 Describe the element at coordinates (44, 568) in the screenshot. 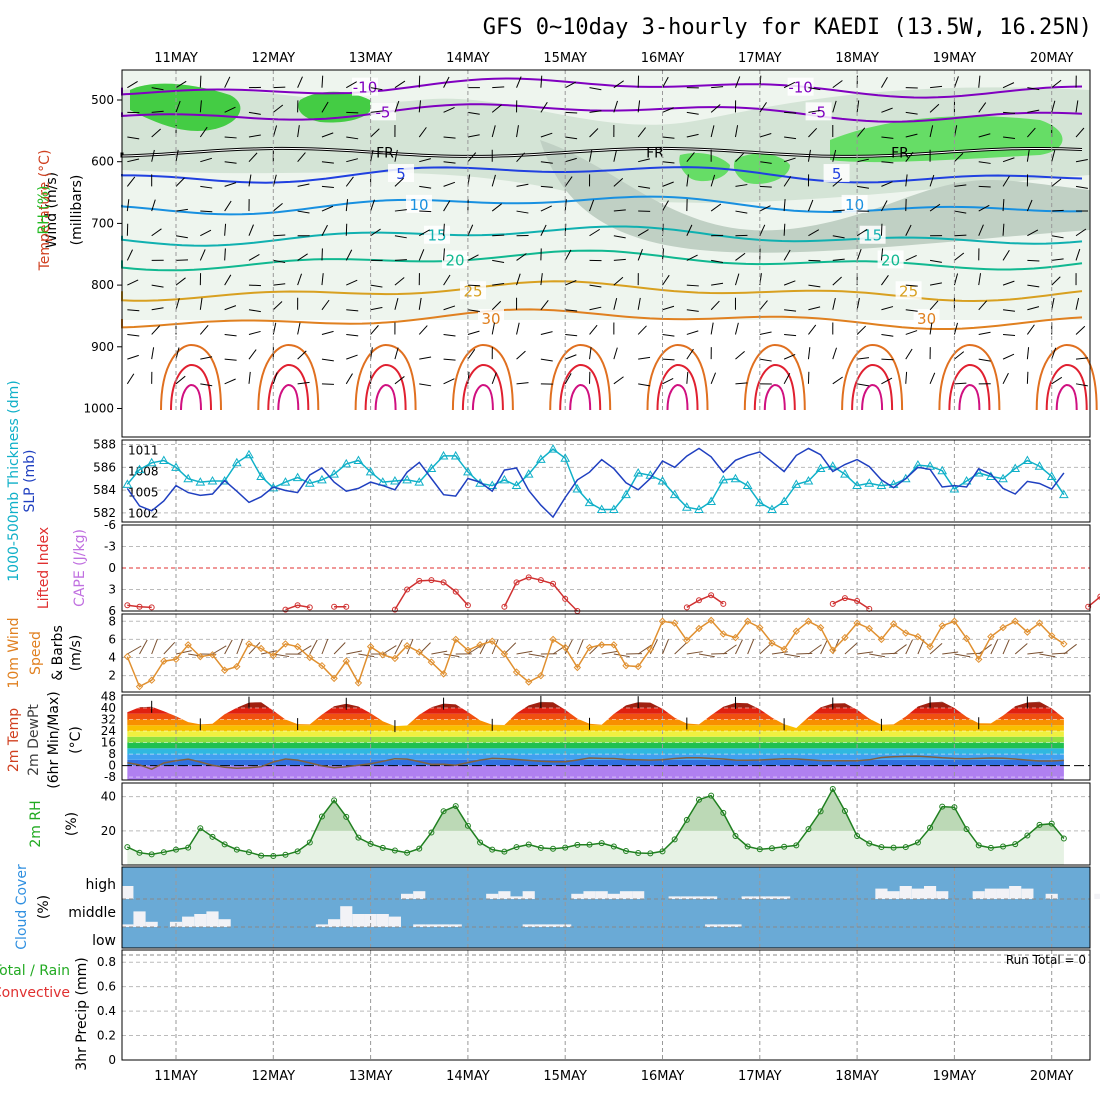

I see `cape-li-label-1: Lifted Index` at that location.